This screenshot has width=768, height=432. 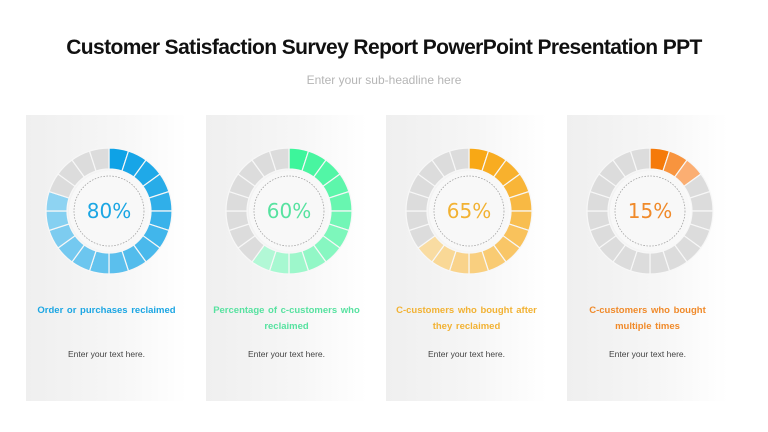 I want to click on percent-value: 65%, so click(x=469, y=211).